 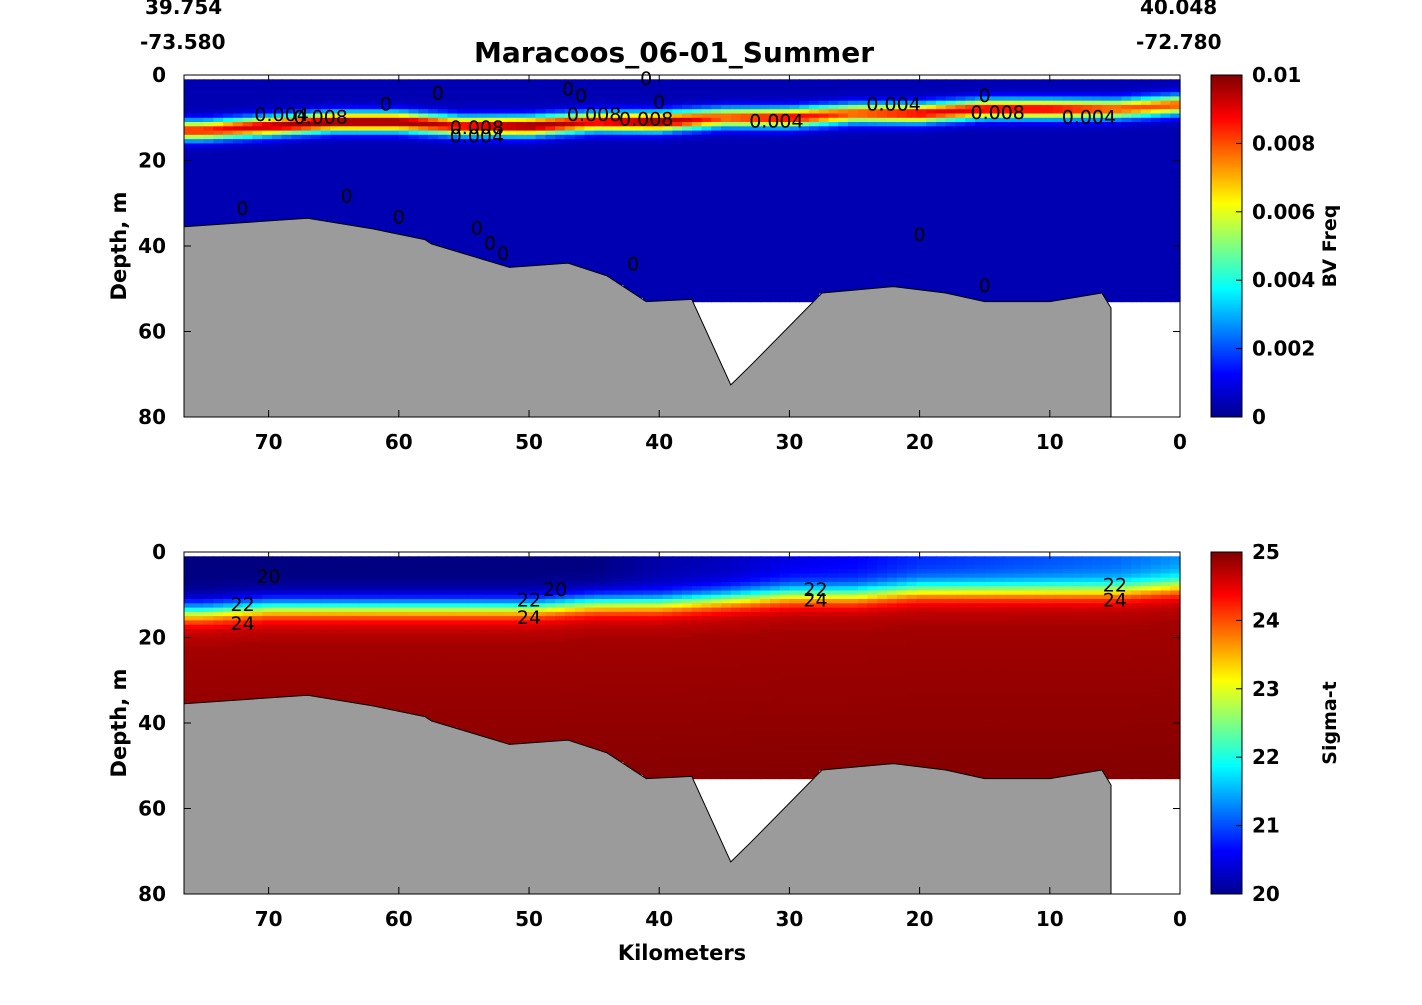 I want to click on colorbar, so click(x=1226, y=246).